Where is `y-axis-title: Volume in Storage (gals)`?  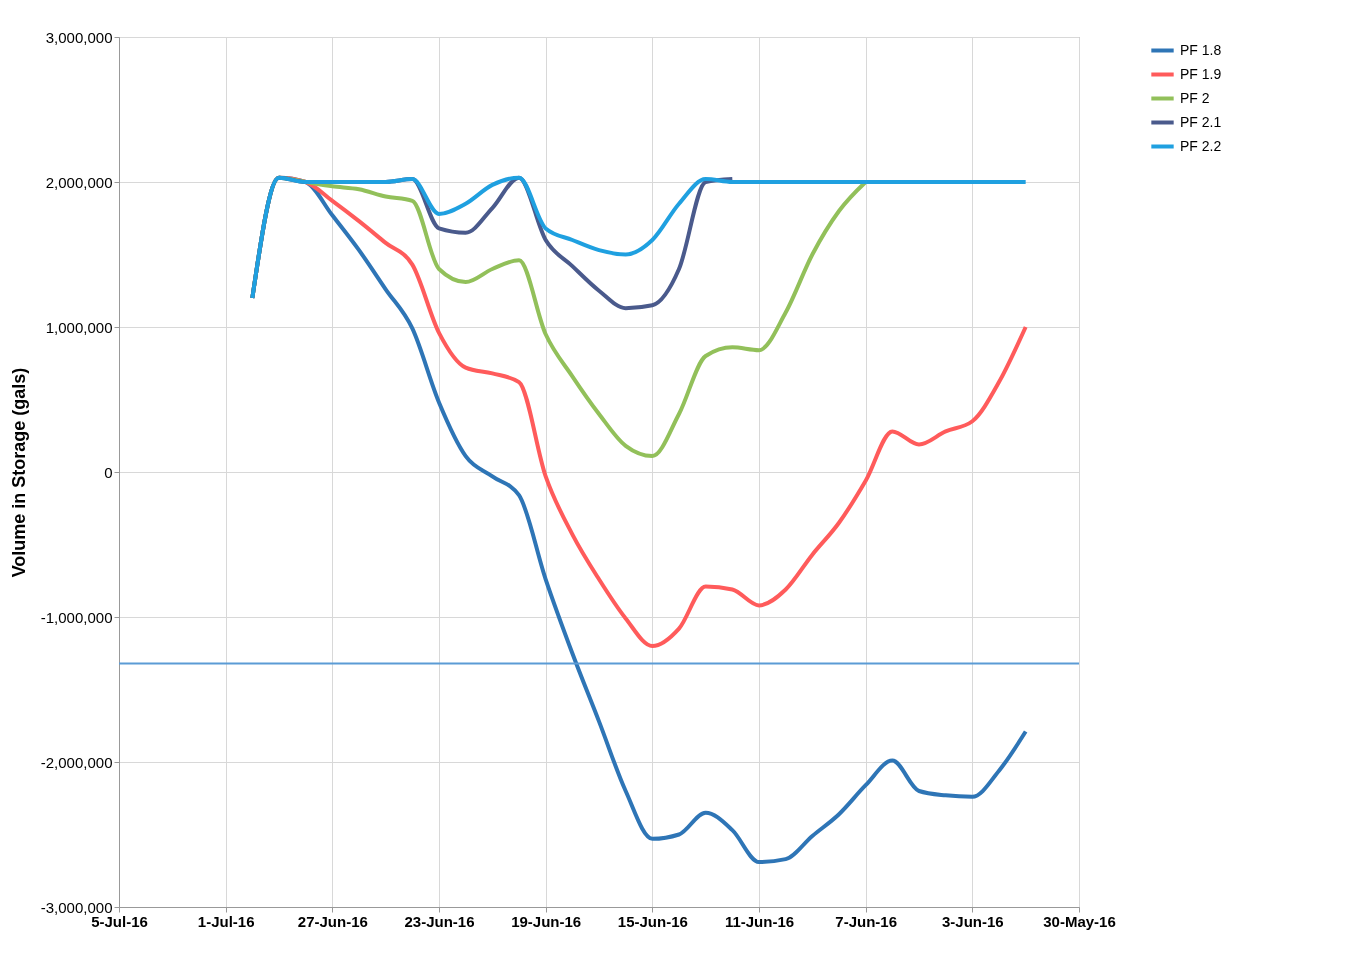 y-axis-title: Volume in Storage (gals) is located at coordinates (18, 472).